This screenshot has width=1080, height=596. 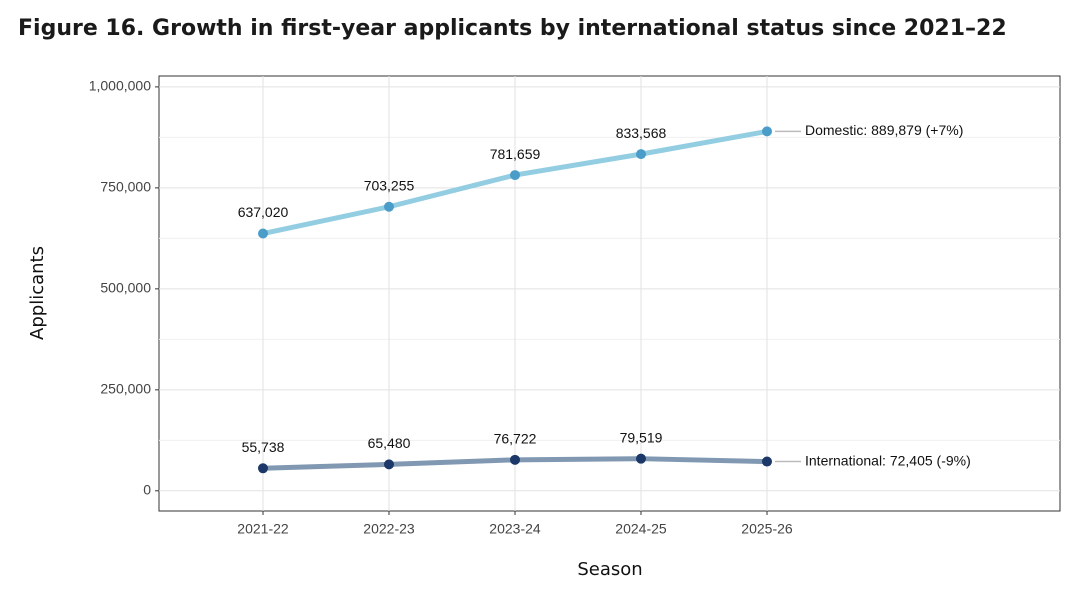 What do you see at coordinates (767, 529) in the screenshot?
I see `x-tick-label: 2025-26` at bounding box center [767, 529].